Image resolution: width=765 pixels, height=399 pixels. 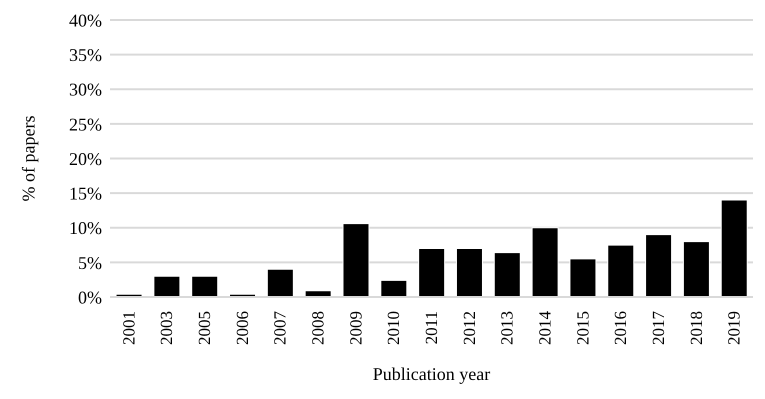 What do you see at coordinates (85, 158) in the screenshot?
I see `y-tick-label: 20%` at bounding box center [85, 158].